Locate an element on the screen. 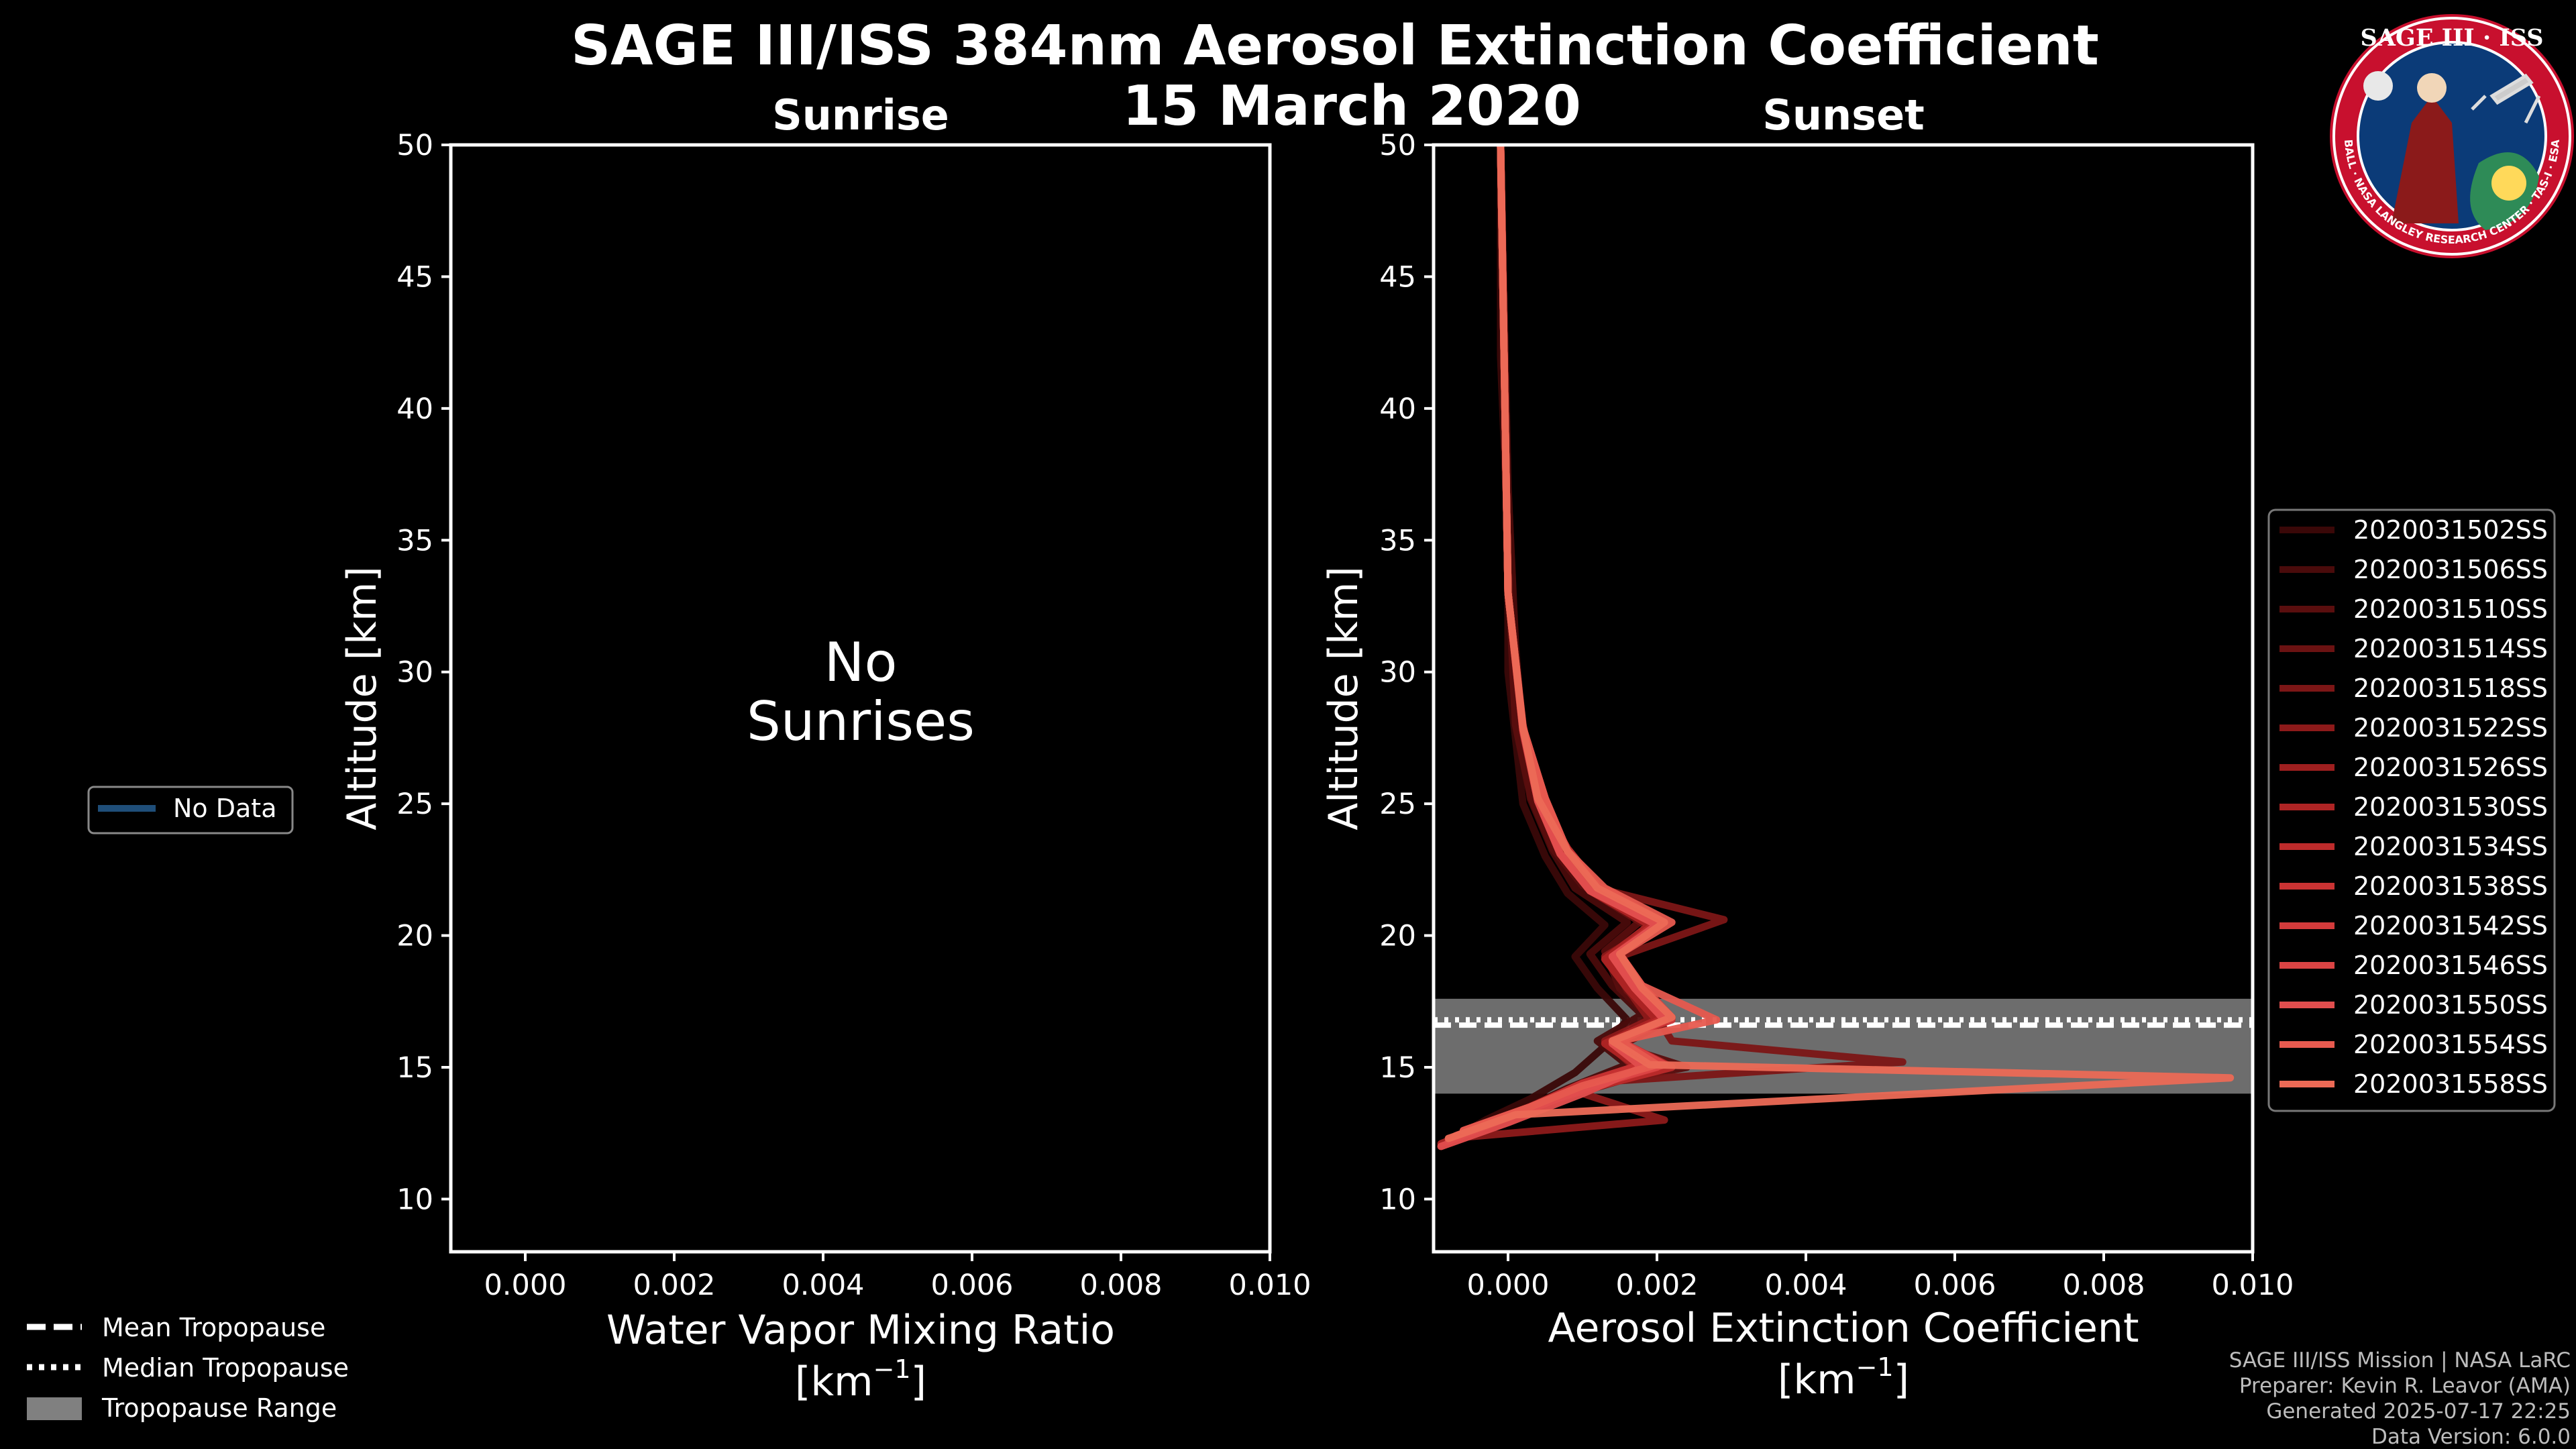 Image resolution: width=2576 pixels, height=1449 pixels. sunrise-y-ticks: 10 15 20 25 30 35 40 45 50 is located at coordinates (423, 672).